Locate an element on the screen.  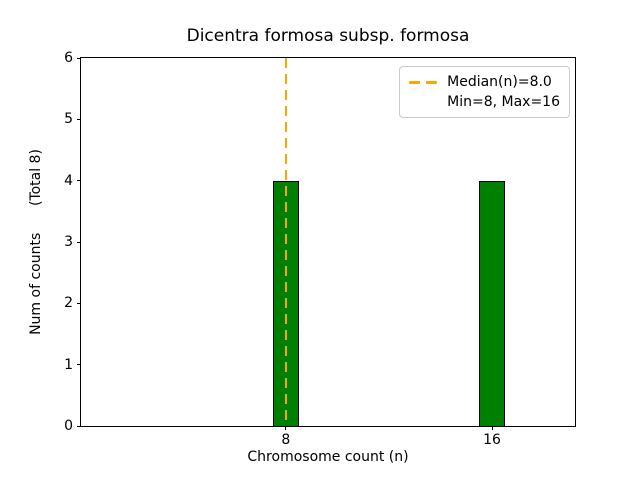
x-axis-label: Chromosome count (n) is located at coordinates (328, 457).